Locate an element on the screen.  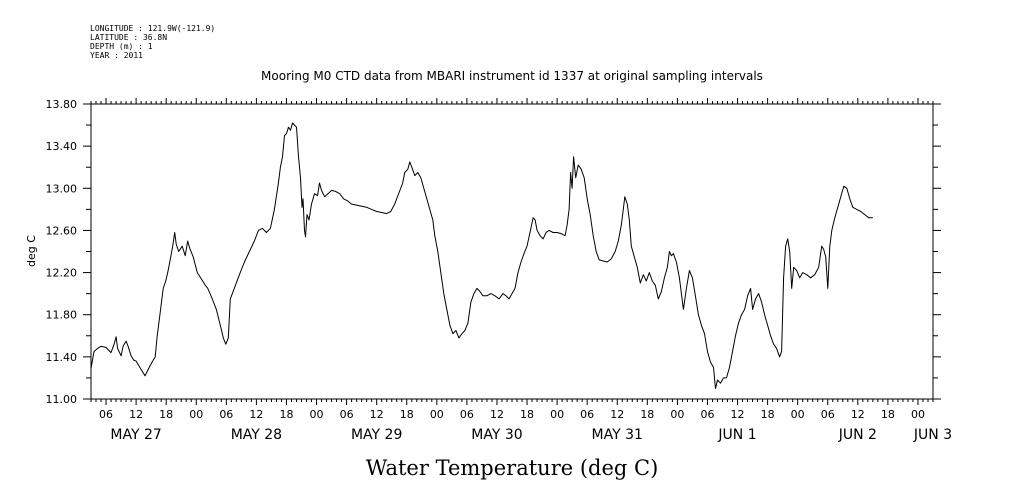
y-tick-label: 11.40 is located at coordinates (62, 357).